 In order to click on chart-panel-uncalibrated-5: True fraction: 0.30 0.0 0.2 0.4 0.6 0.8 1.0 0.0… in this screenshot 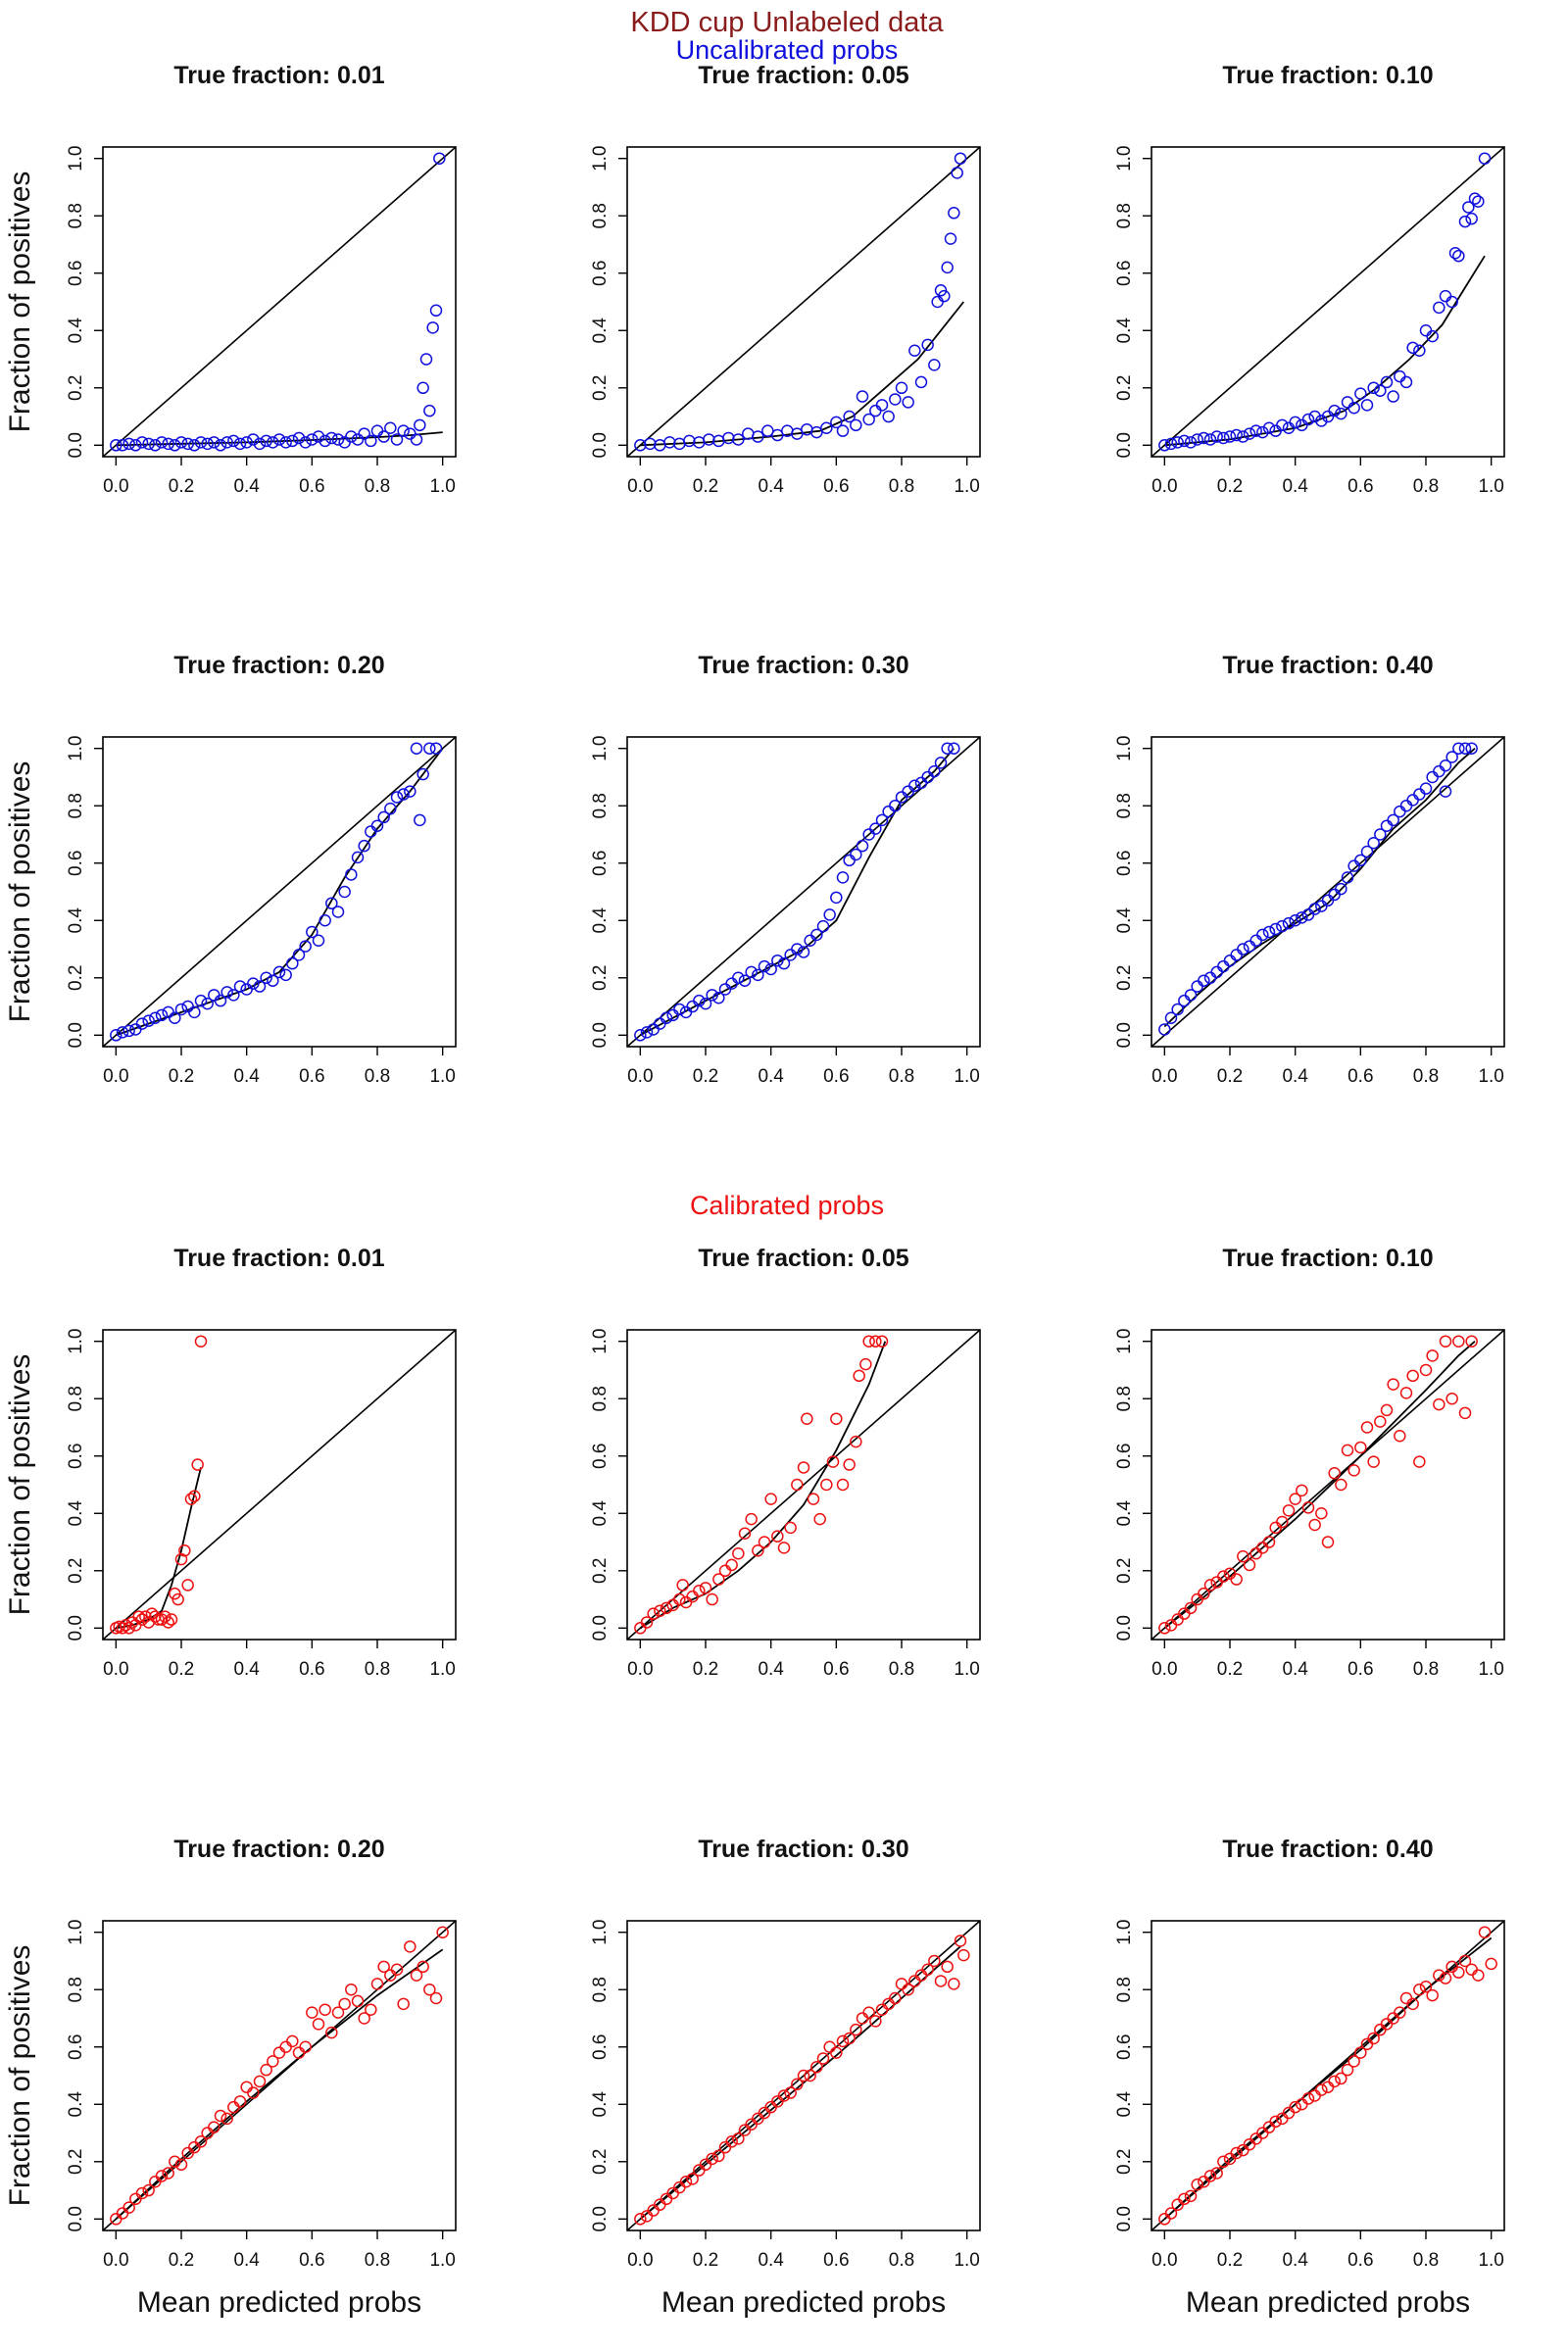, I will do `click(785, 869)`.